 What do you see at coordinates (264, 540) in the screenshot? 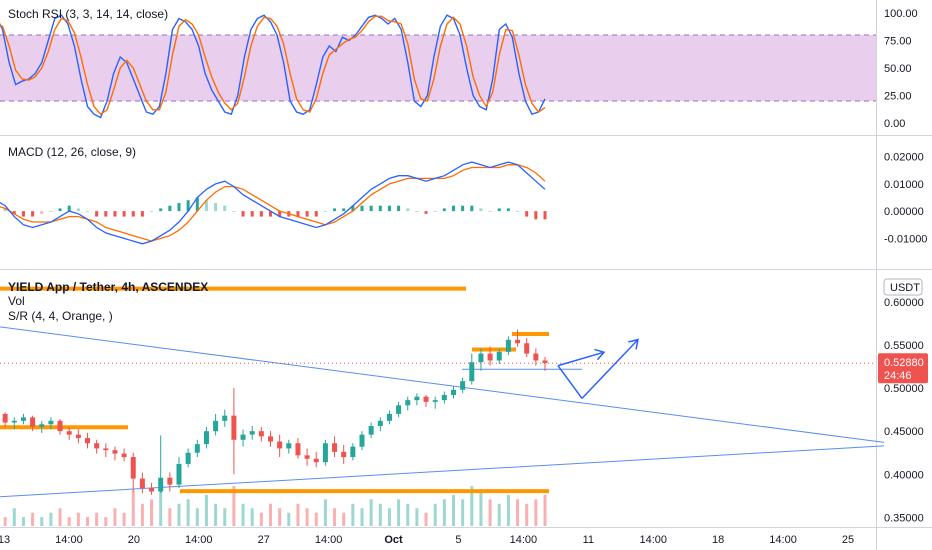
I see `time-x-tick: 27` at bounding box center [264, 540].